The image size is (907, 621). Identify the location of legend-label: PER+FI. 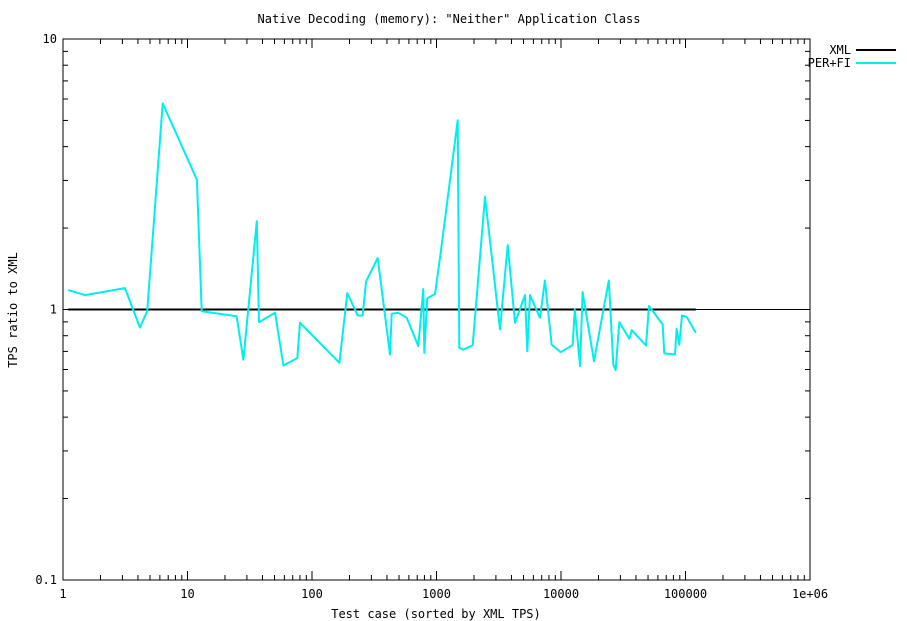
(829, 63).